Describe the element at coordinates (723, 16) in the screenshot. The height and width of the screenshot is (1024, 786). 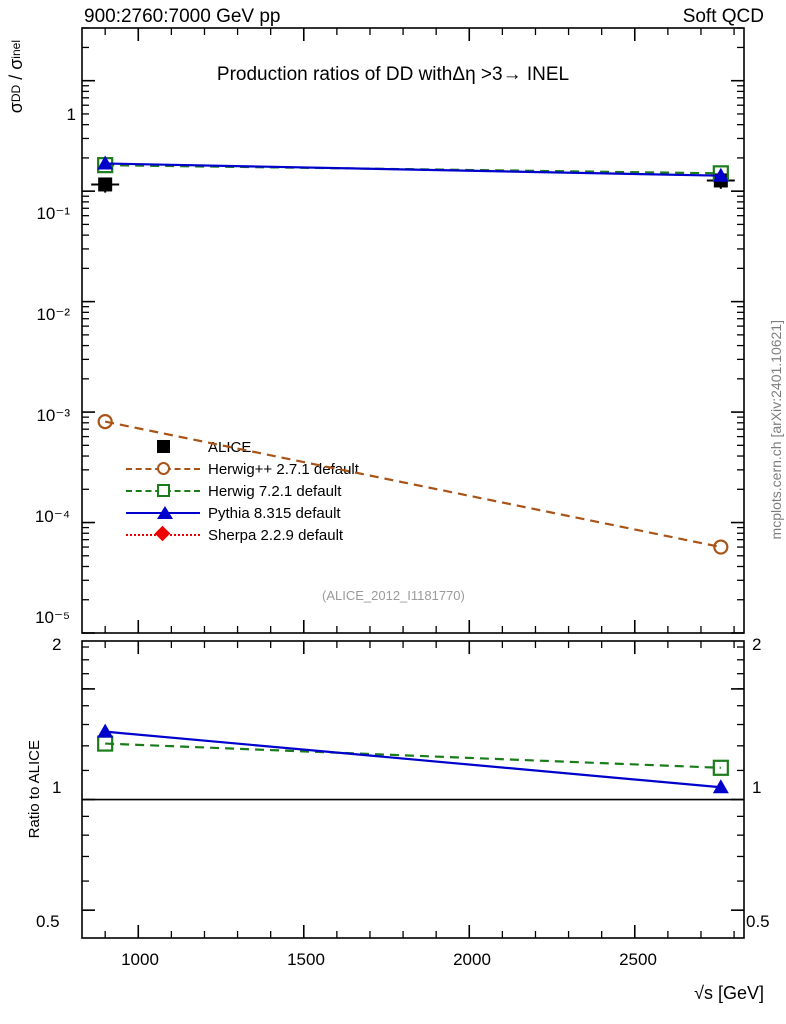
I see `header-analysis-category: Soft QCD` at that location.